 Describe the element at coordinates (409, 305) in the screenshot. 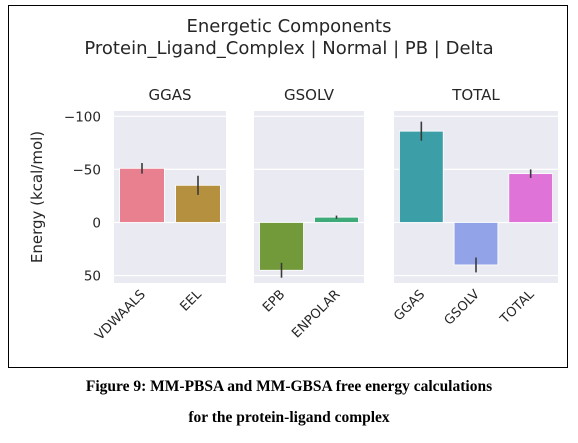

I see `x-tick-label: GGAS` at that location.